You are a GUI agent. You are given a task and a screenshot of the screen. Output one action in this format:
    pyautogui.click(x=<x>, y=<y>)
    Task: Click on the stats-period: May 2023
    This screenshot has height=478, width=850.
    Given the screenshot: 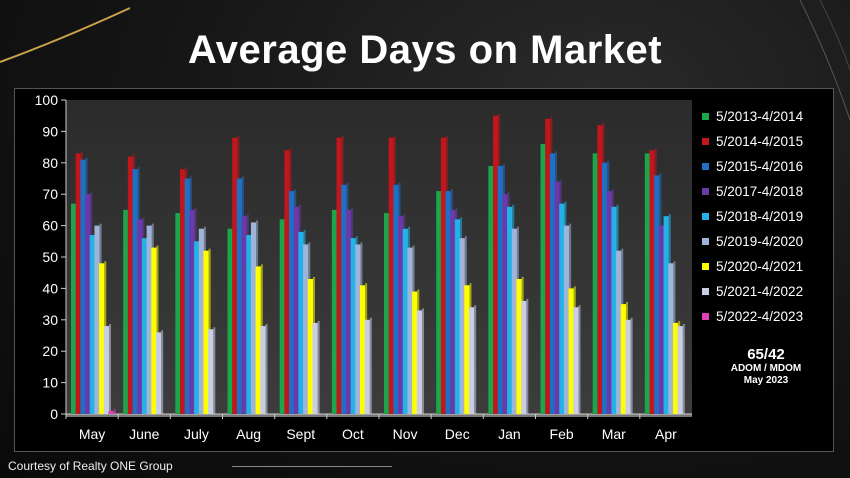 What is the action you would take?
    pyautogui.click(x=766, y=380)
    